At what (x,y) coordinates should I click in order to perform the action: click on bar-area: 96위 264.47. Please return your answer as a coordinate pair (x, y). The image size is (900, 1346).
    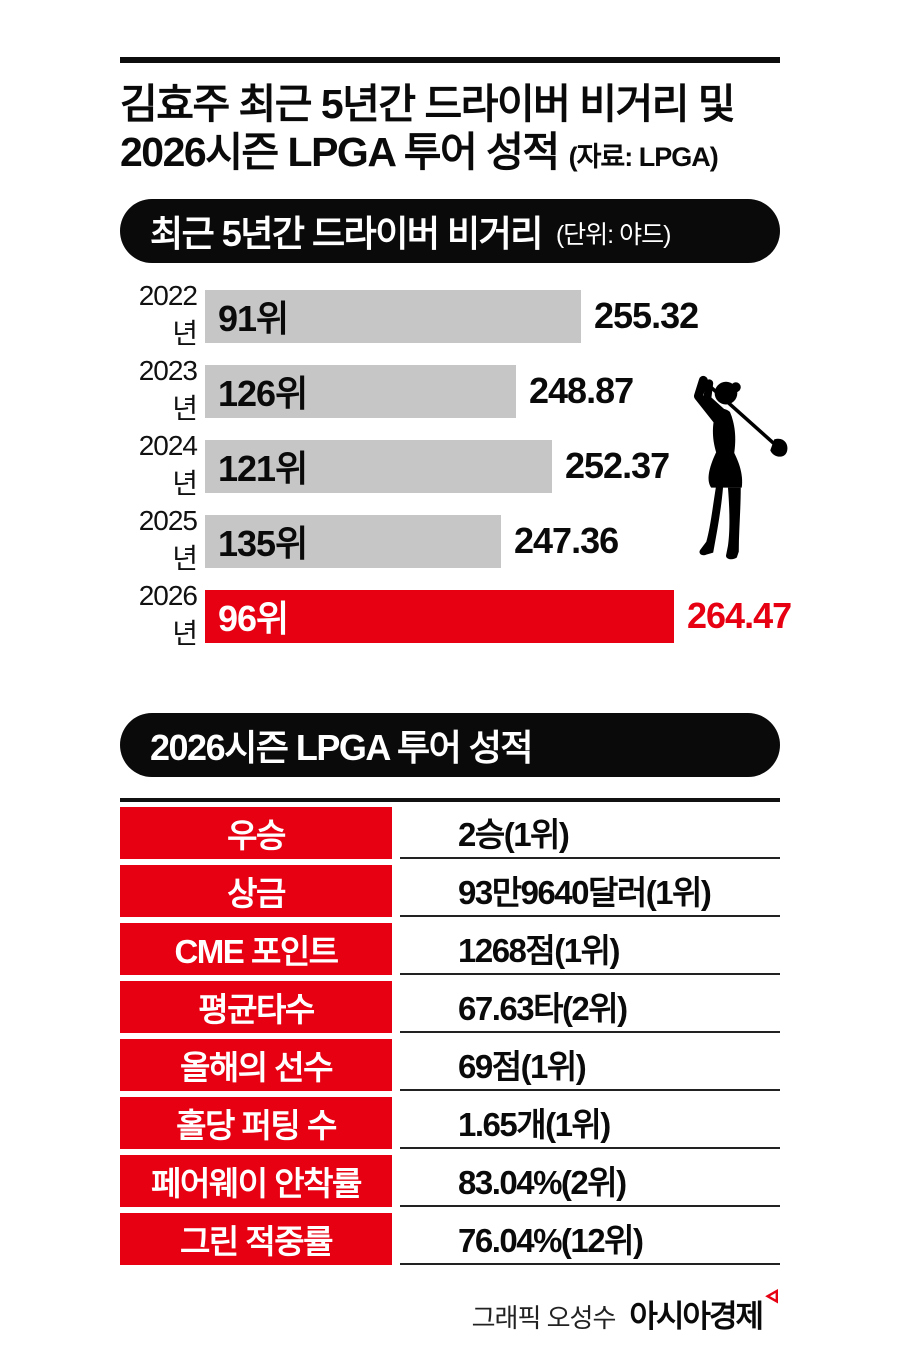
    Looking at the image, I should click on (498, 616).